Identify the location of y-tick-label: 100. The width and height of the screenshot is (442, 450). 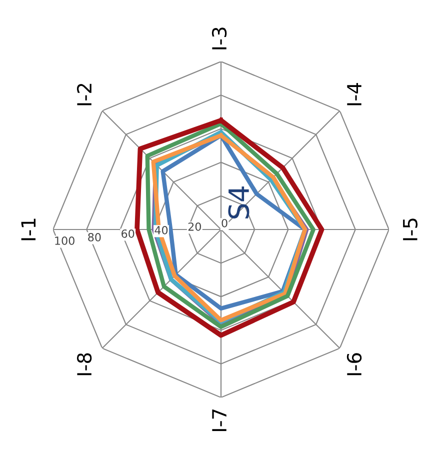
(64, 240).